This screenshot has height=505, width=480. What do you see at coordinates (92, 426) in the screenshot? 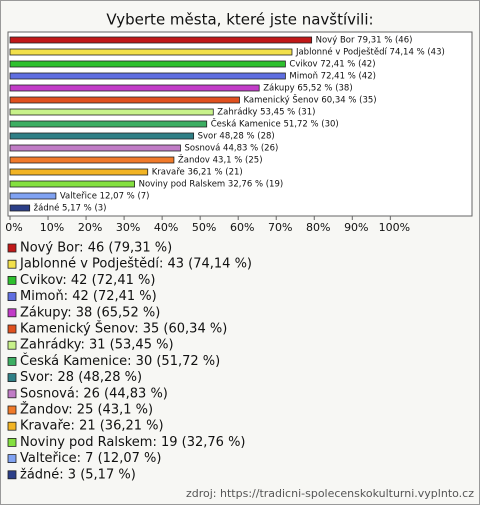
I see `legend-label: Kravaře: 21 (36,21 %)` at bounding box center [92, 426].